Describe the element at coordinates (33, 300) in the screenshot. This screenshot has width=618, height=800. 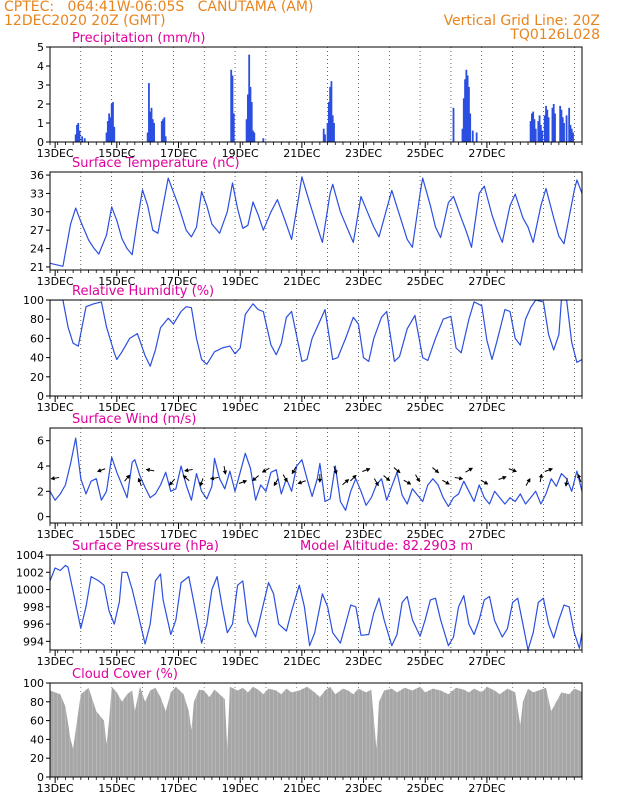
I see `humidity-y-label-100: 100` at that location.